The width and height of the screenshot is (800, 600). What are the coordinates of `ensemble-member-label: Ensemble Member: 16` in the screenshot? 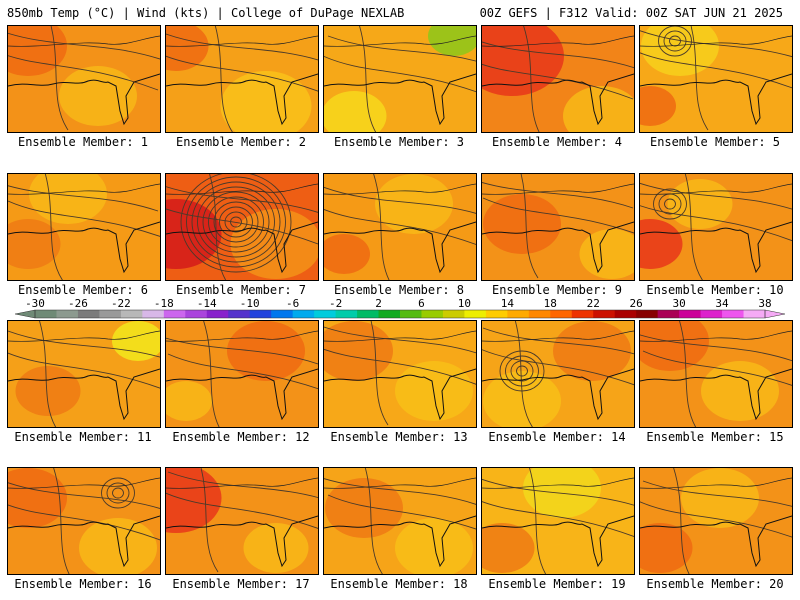 It's located at (83, 584).